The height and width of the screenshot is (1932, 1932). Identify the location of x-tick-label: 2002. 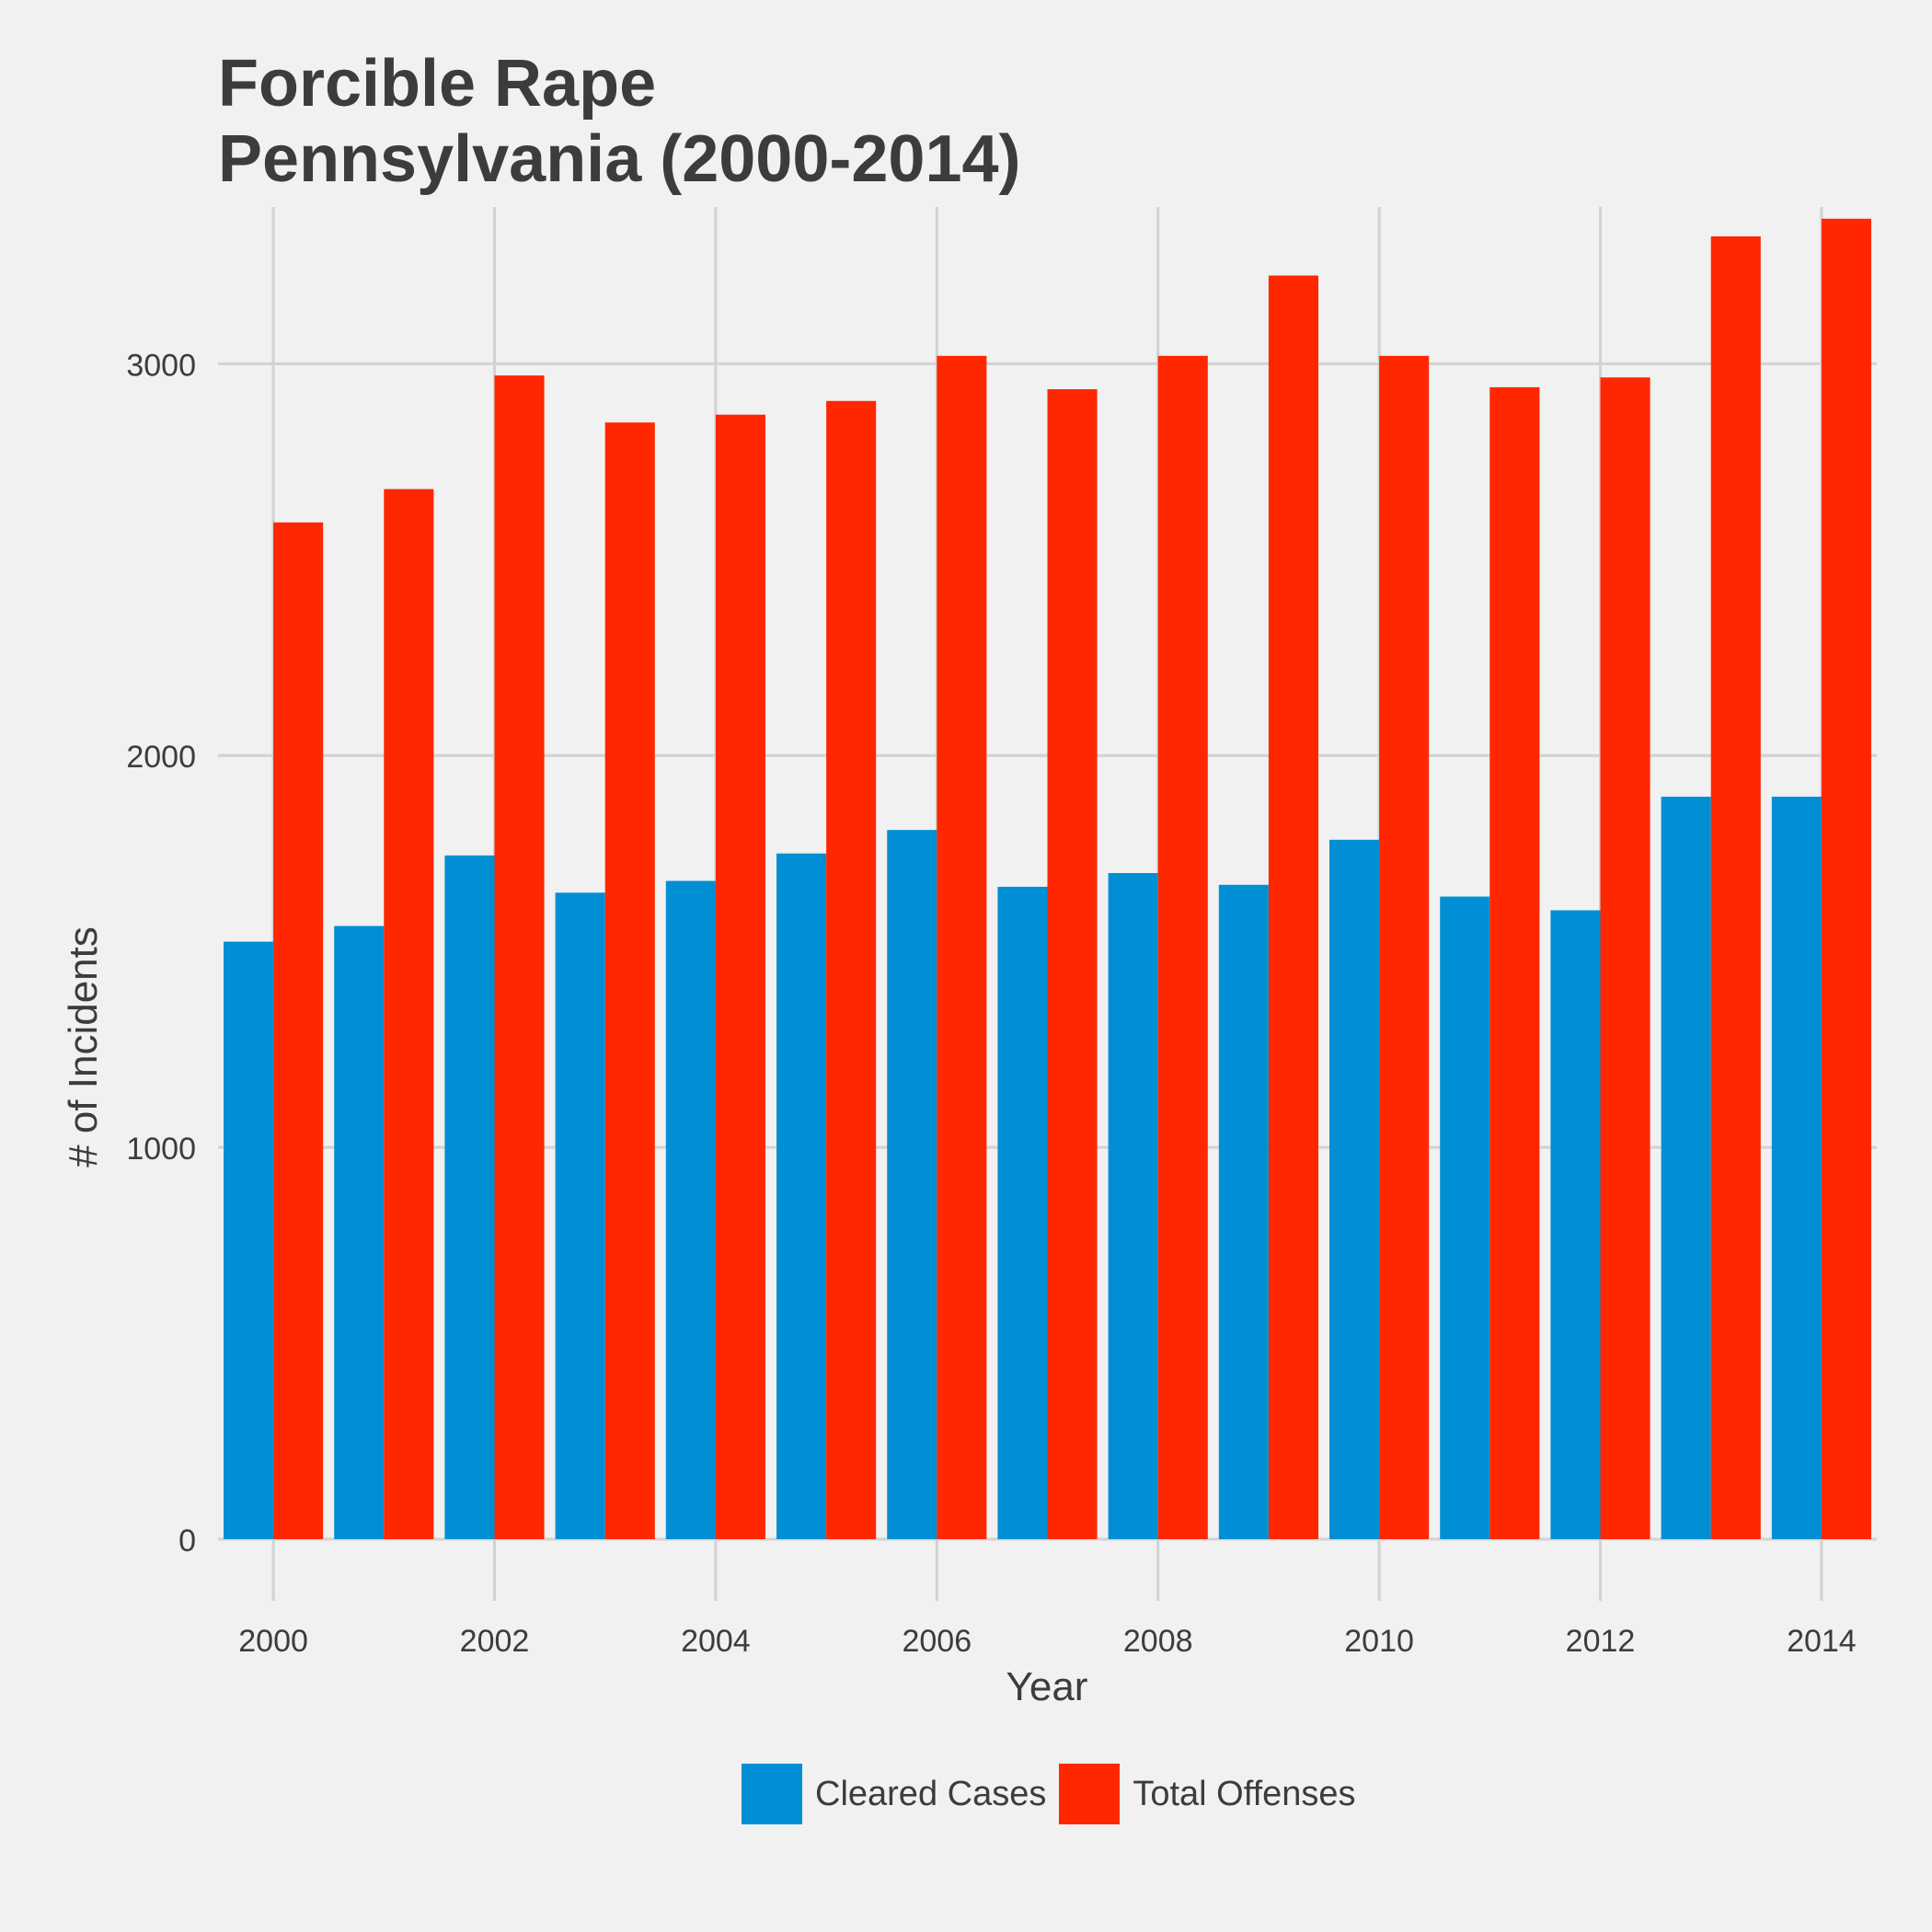
(495, 1641).